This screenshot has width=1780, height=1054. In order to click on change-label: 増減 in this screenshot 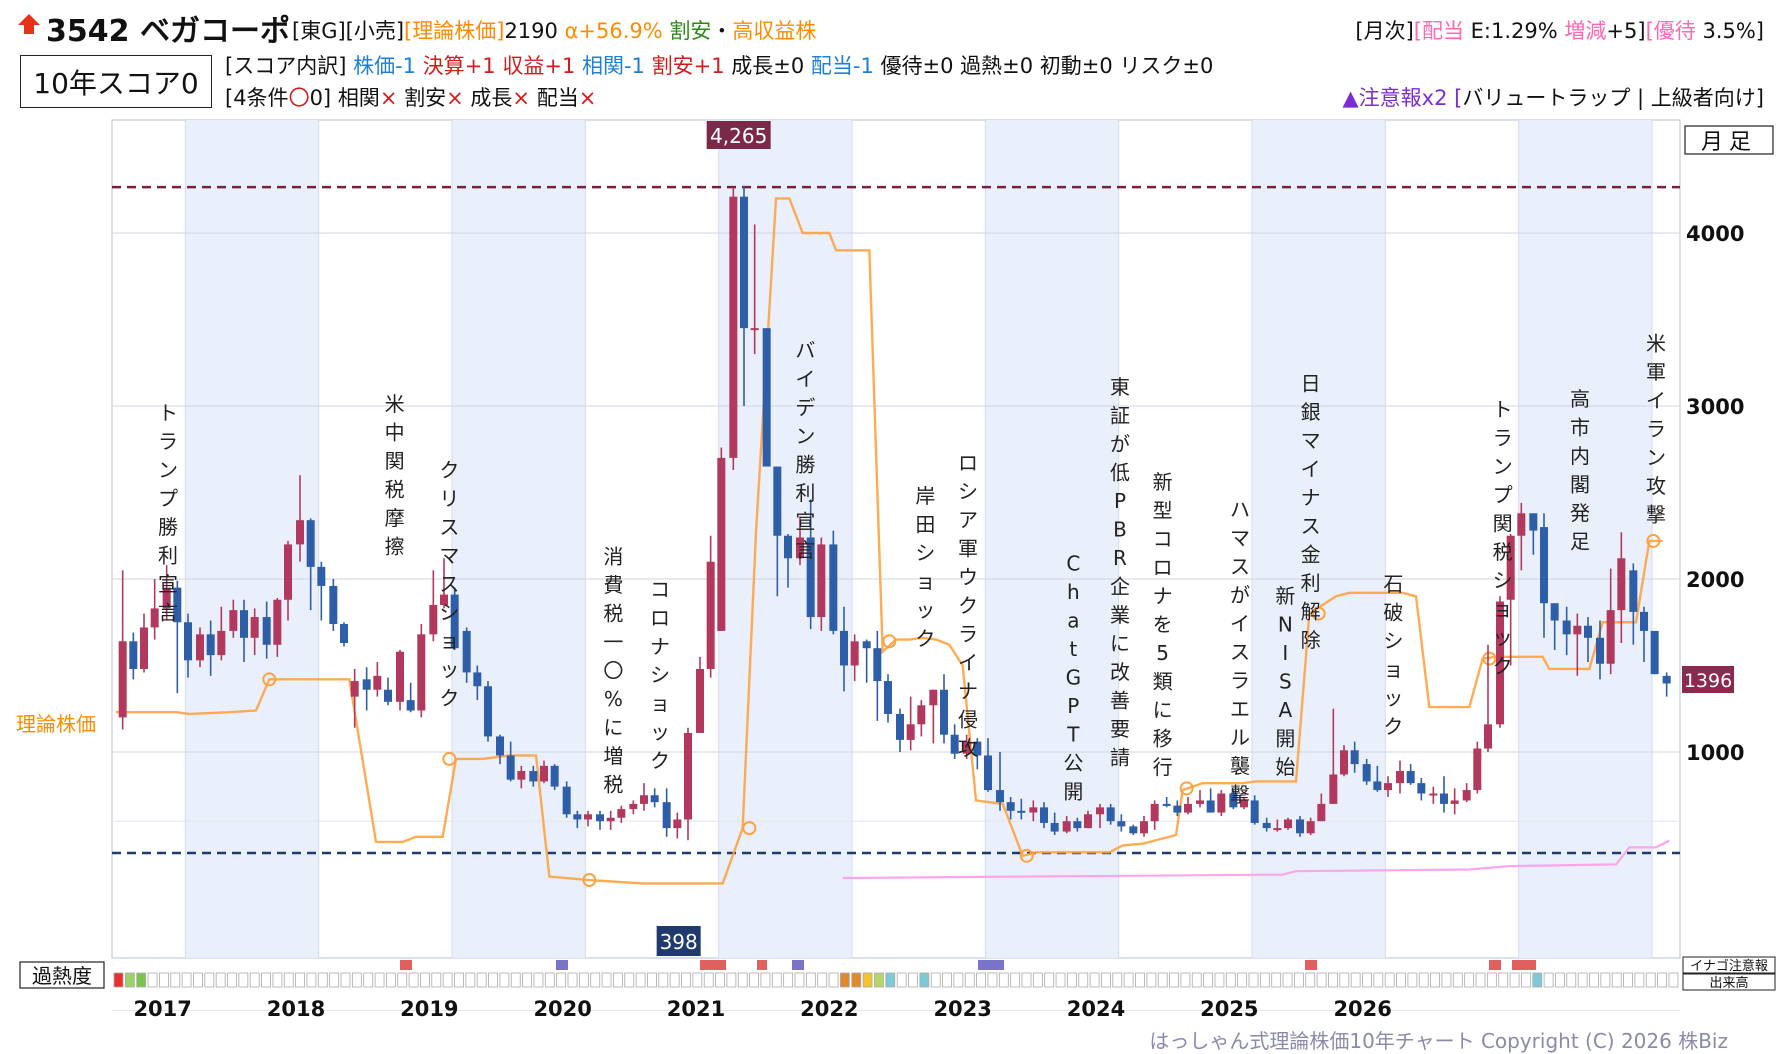, I will do `click(1582, 31)`.